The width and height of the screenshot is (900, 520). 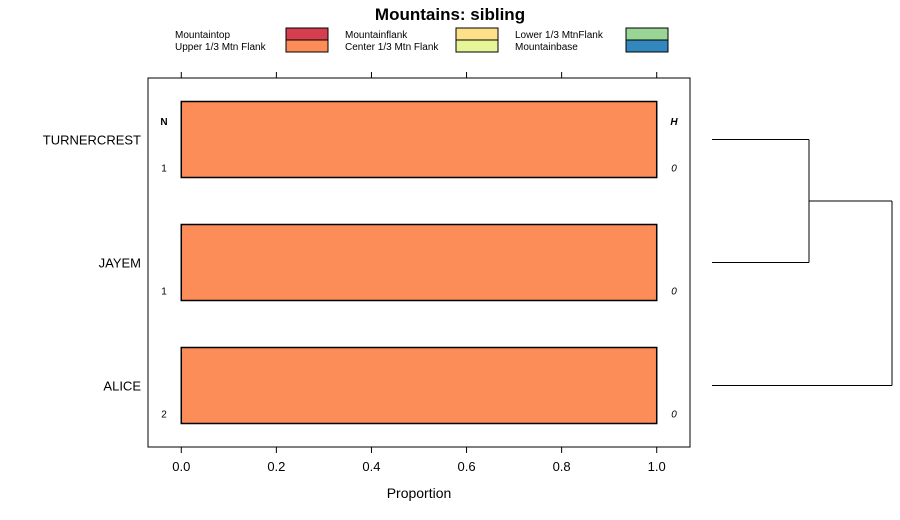 What do you see at coordinates (546, 47) in the screenshot?
I see `legend-label: Mountainbase` at bounding box center [546, 47].